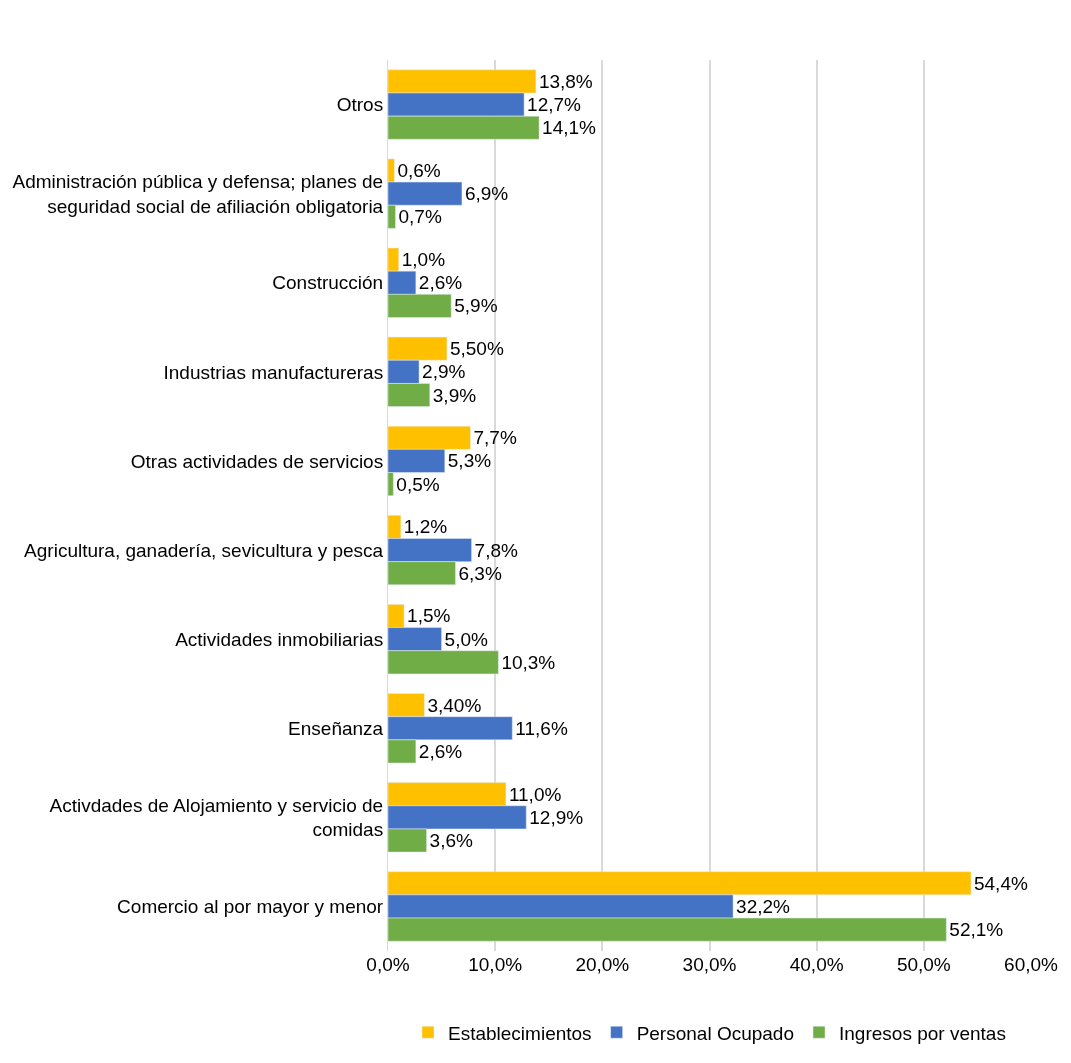 The image size is (1071, 1063). Describe the element at coordinates (476, 306) in the screenshot. I see `data-label: 5,9%` at that location.